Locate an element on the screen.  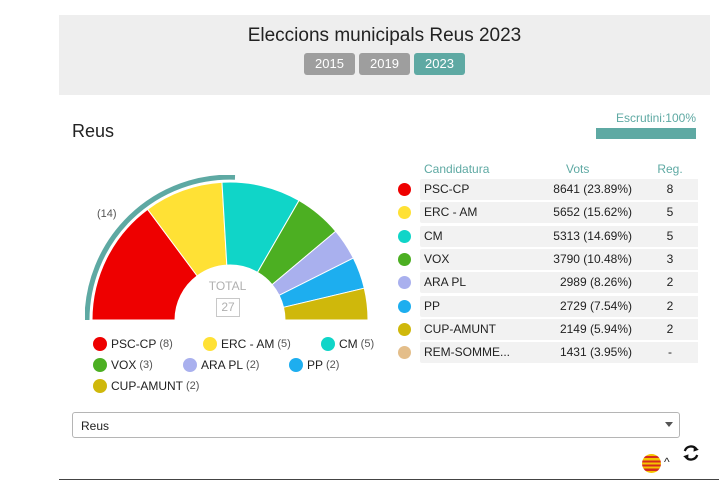
year-button-2023: 2023 is located at coordinates (439, 64).